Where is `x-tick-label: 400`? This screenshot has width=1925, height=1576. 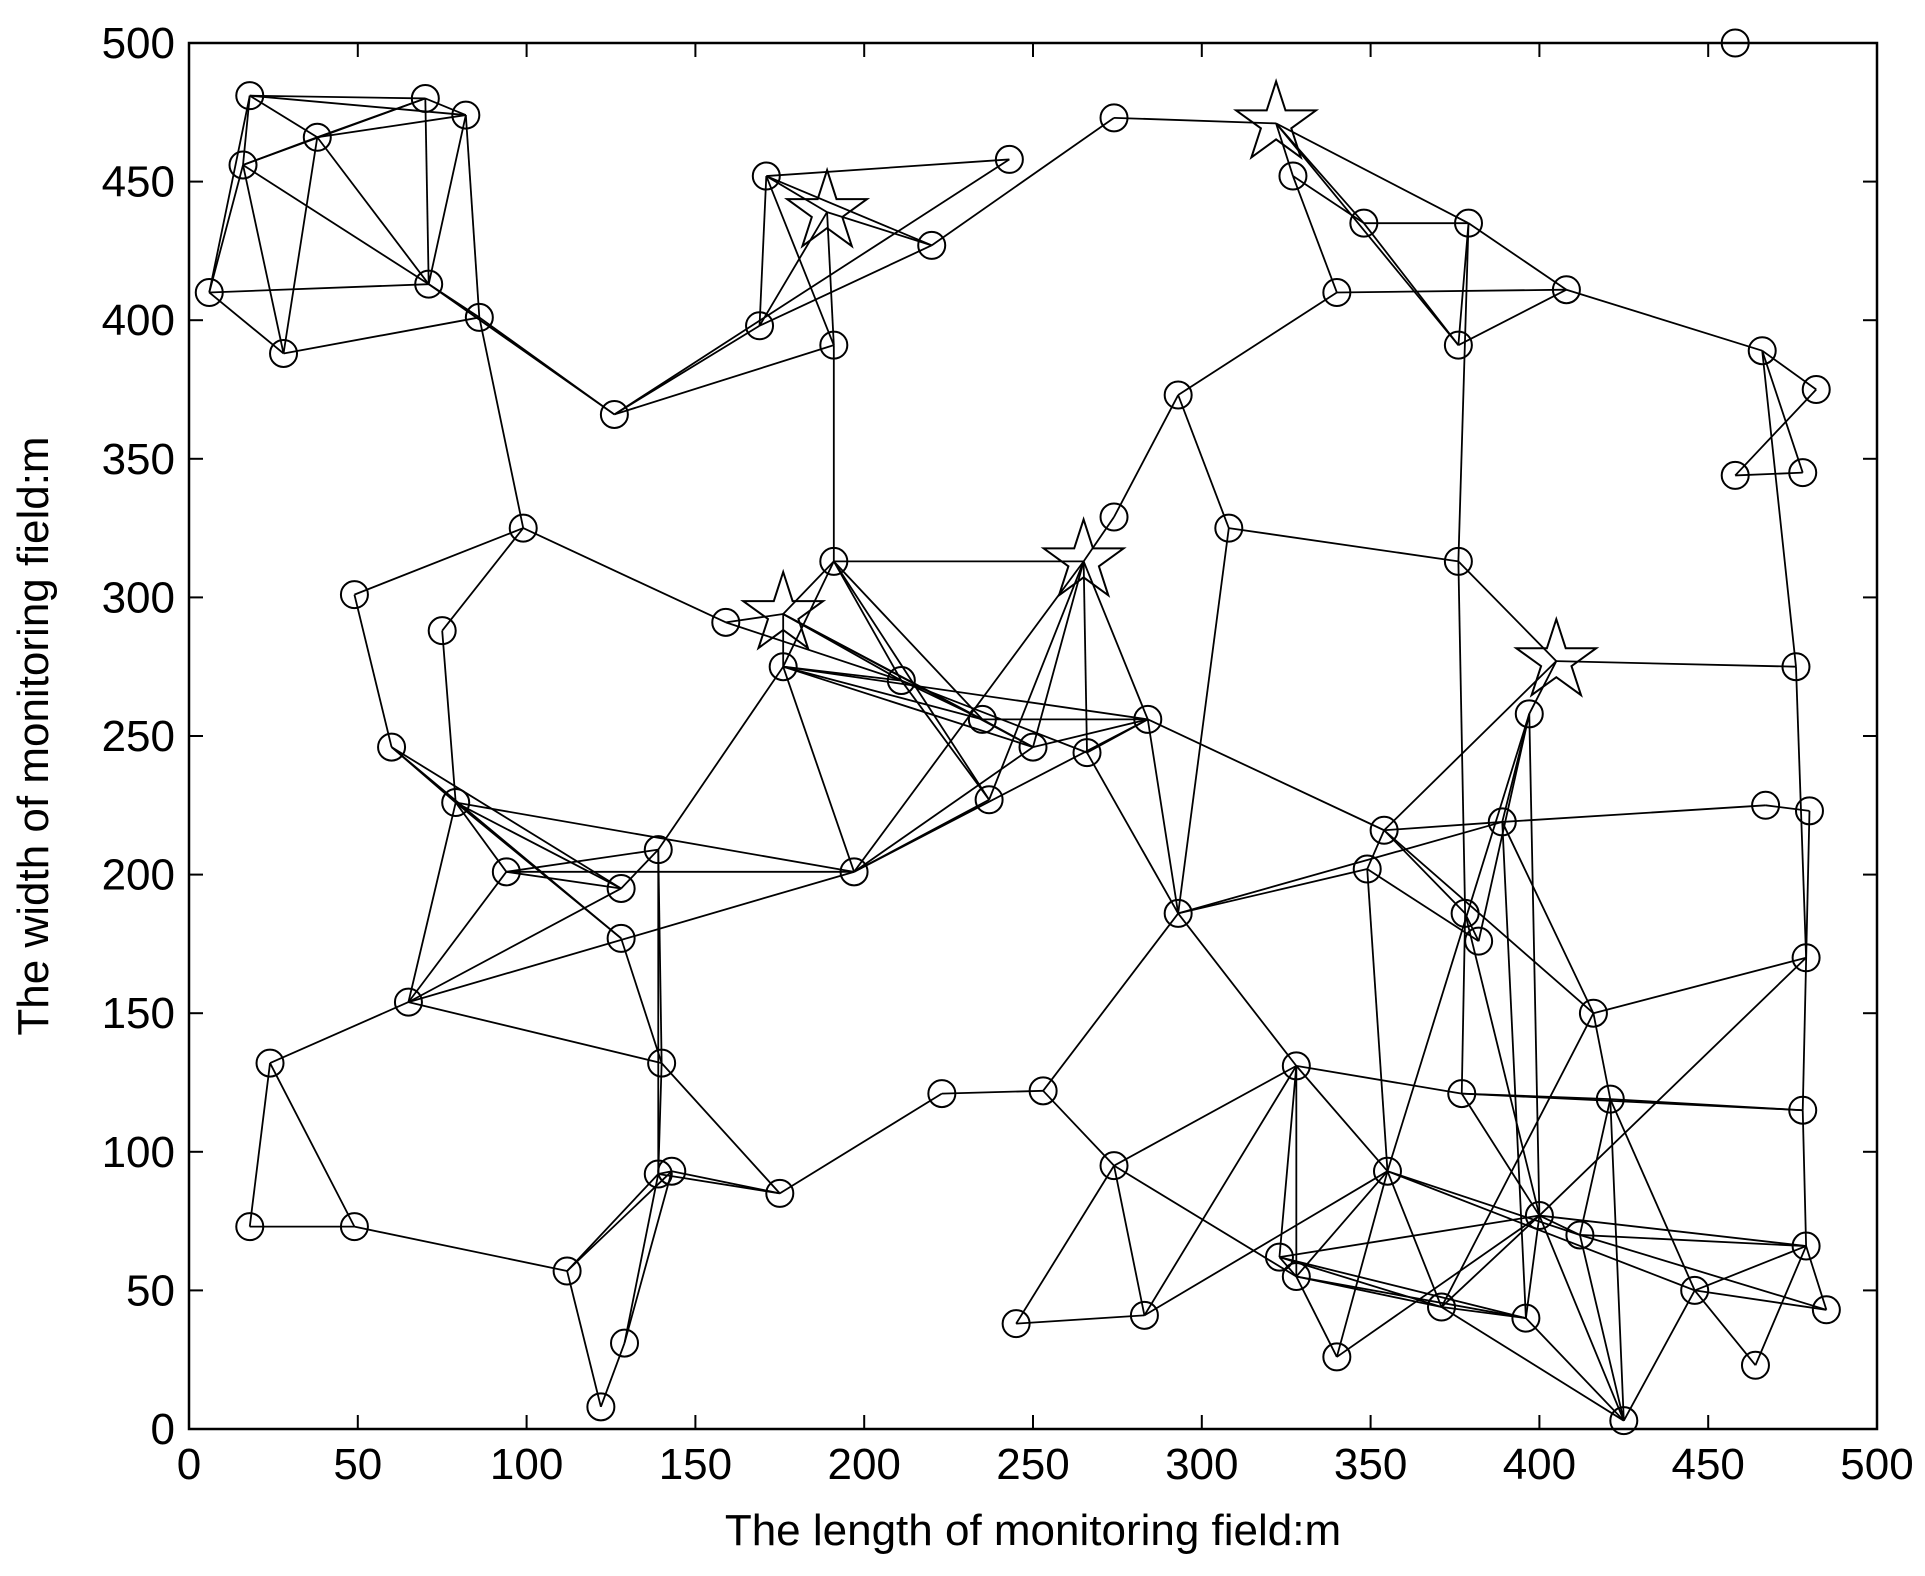 x-tick-label: 400 is located at coordinates (1539, 1464).